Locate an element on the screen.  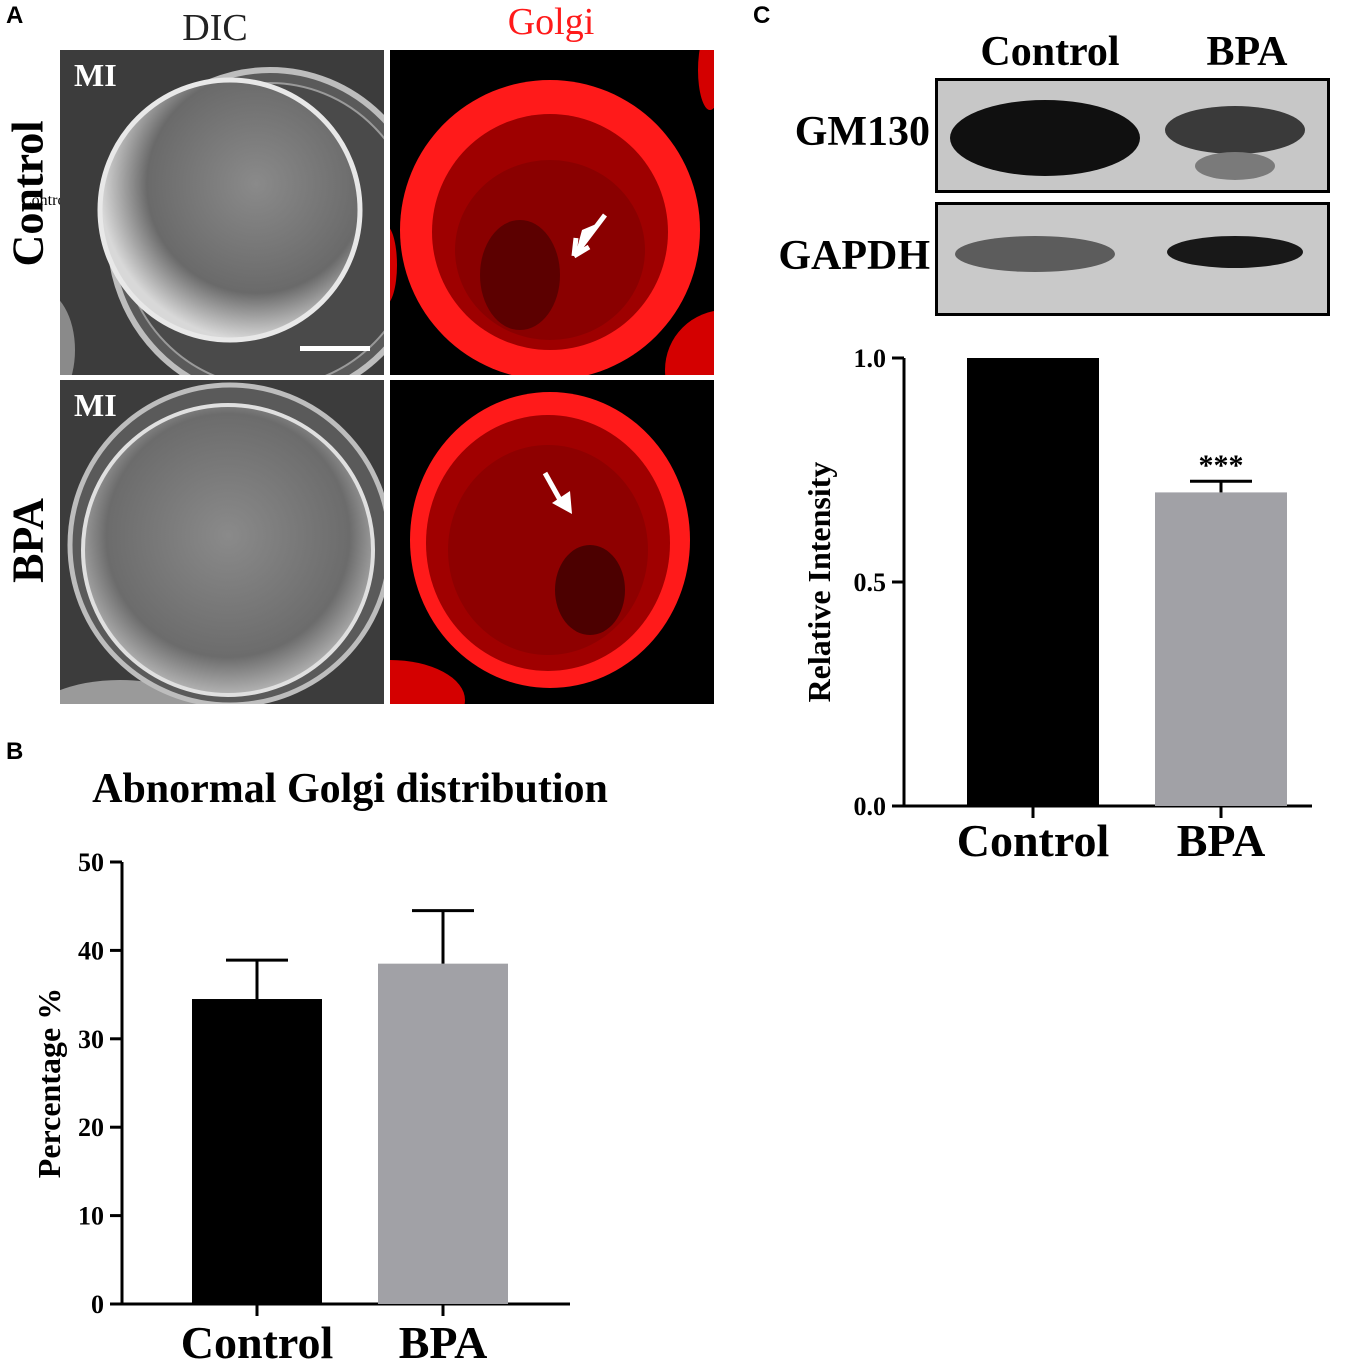
blot-lane-control: Control is located at coordinates (1050, 52).